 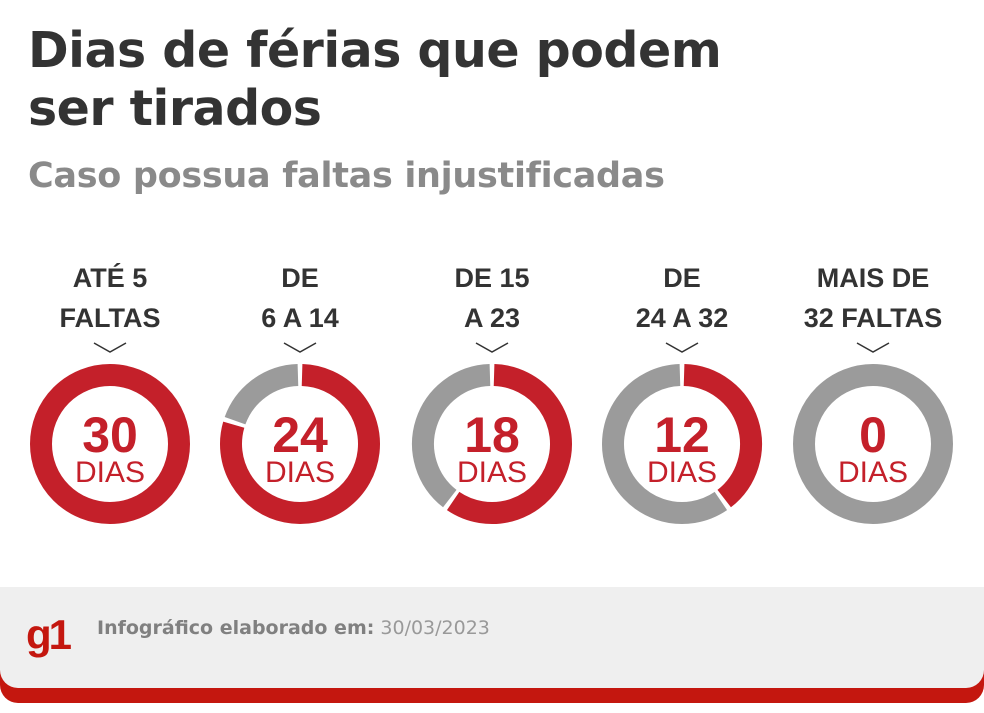 I want to click on donut-group: MAIS DE 32 FALTAS 0 DIAS, so click(x=873, y=391).